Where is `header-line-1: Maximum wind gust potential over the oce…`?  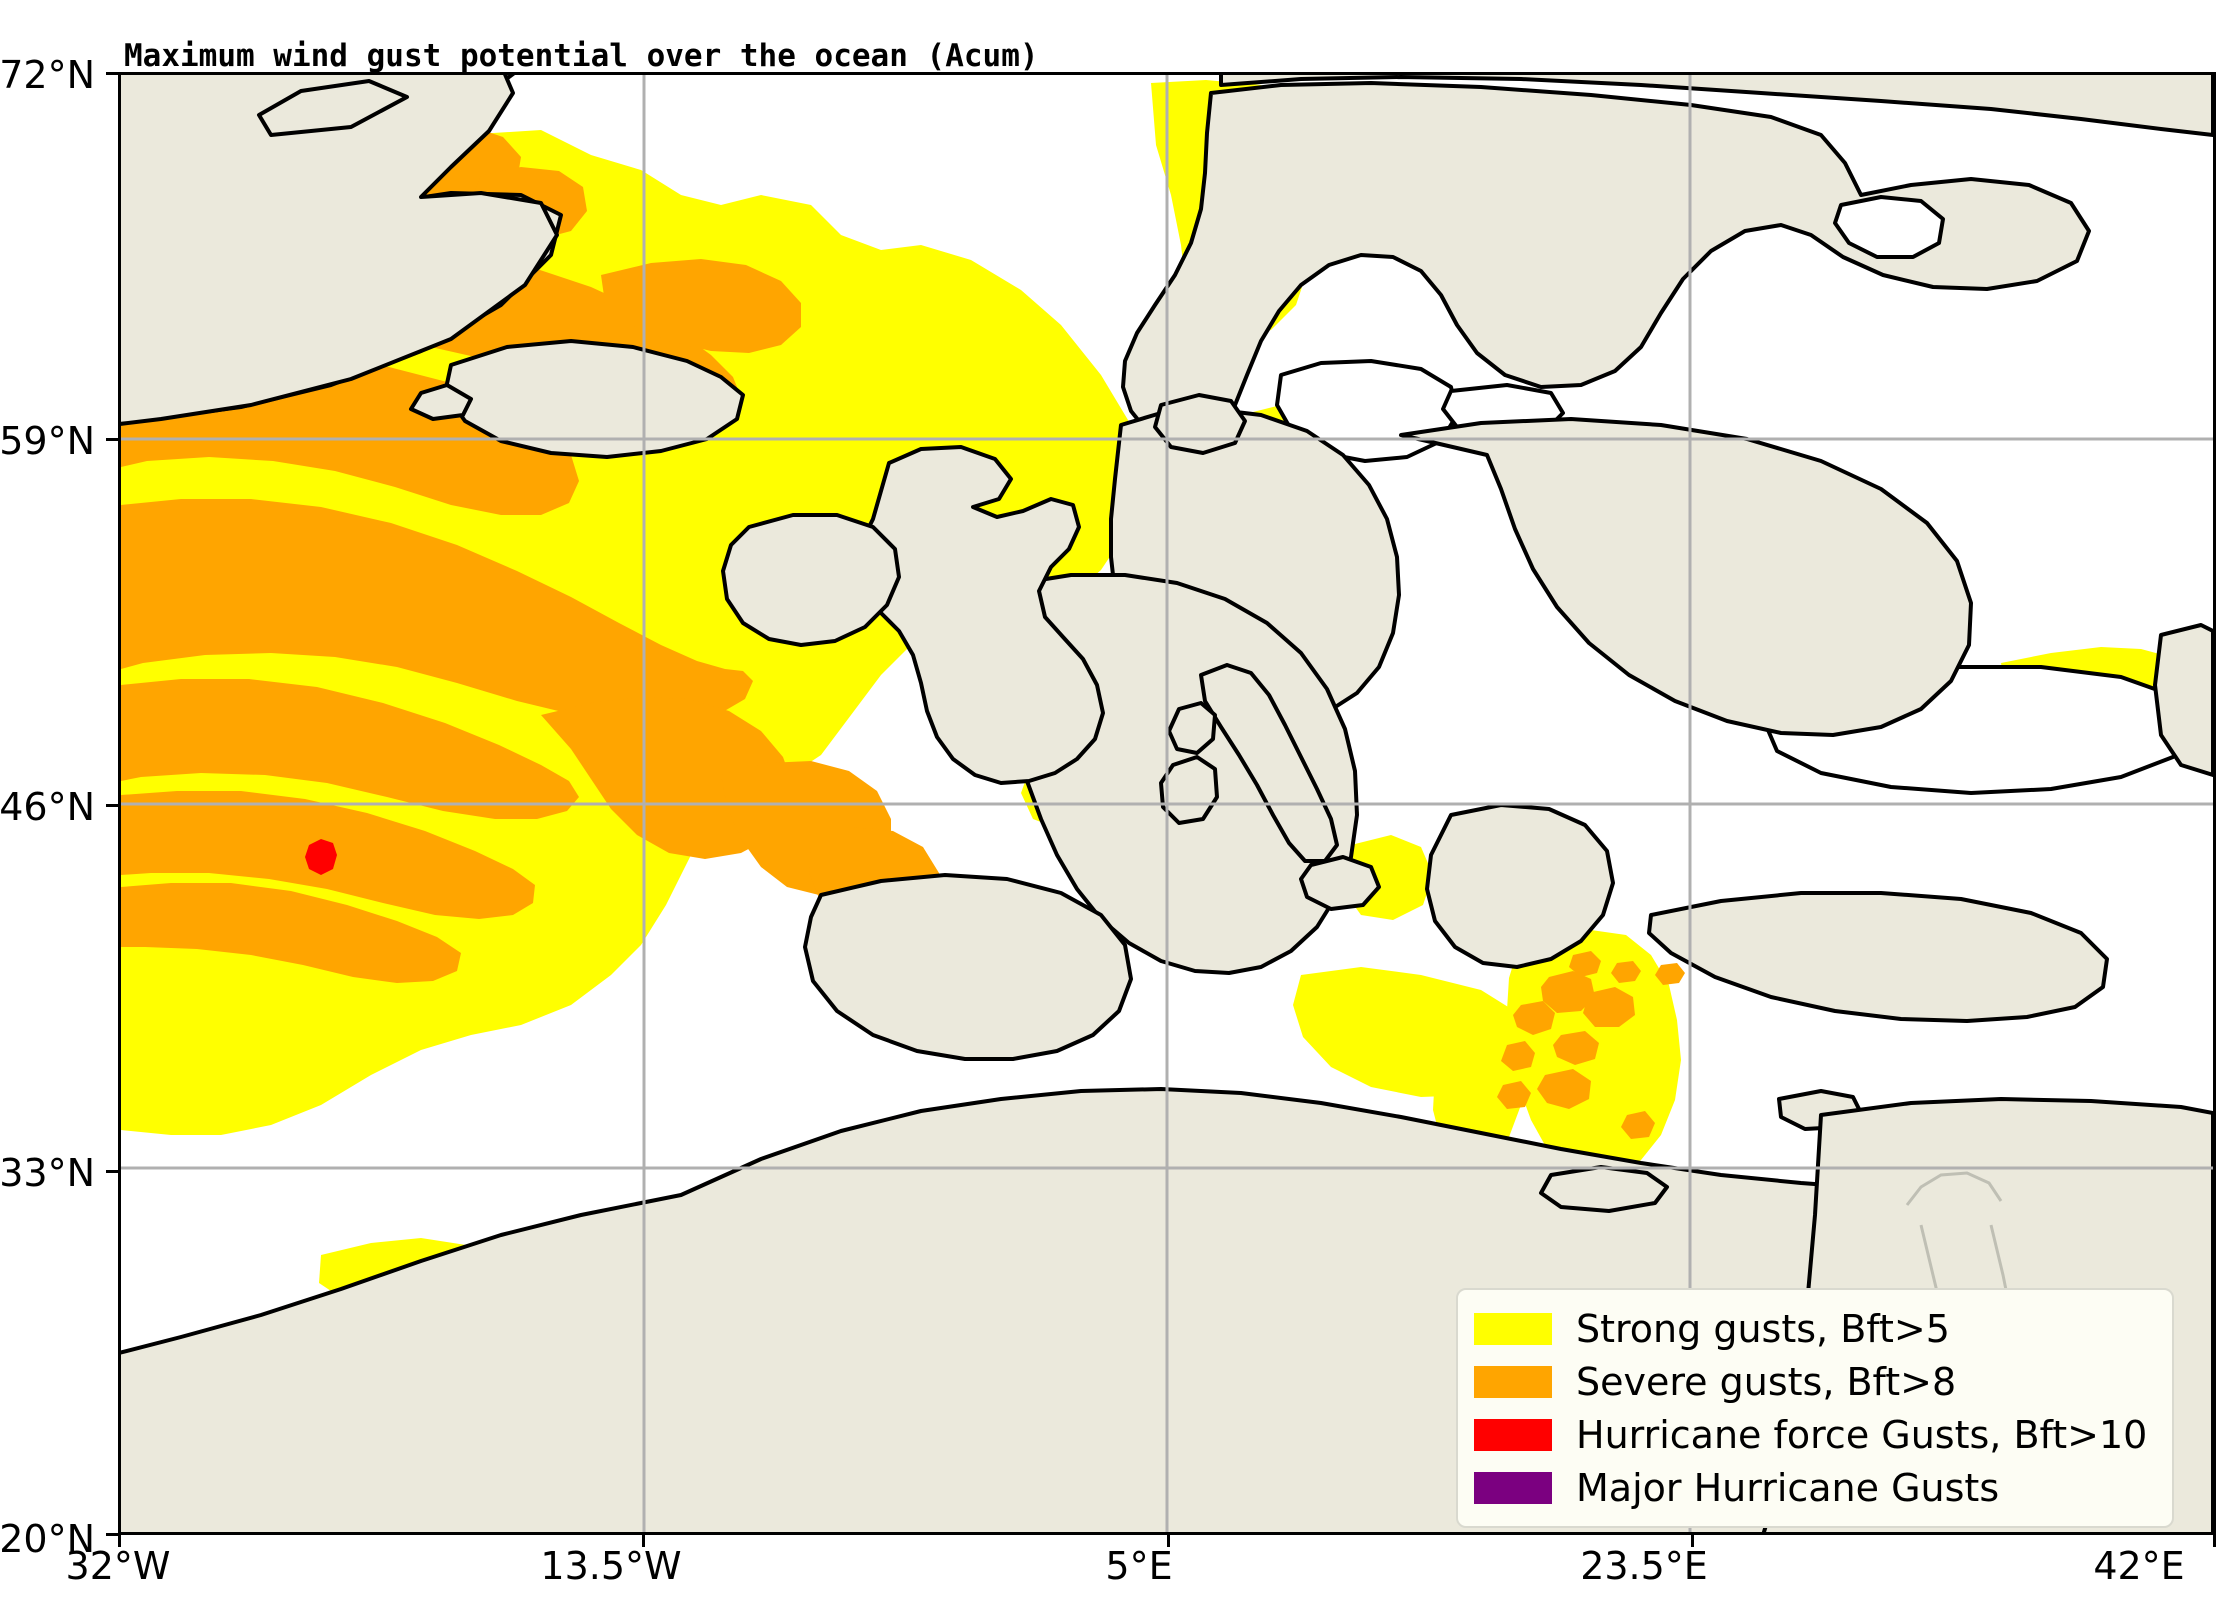
header-line-1: Maximum wind gust potential over the oce… is located at coordinates (1116, 56).